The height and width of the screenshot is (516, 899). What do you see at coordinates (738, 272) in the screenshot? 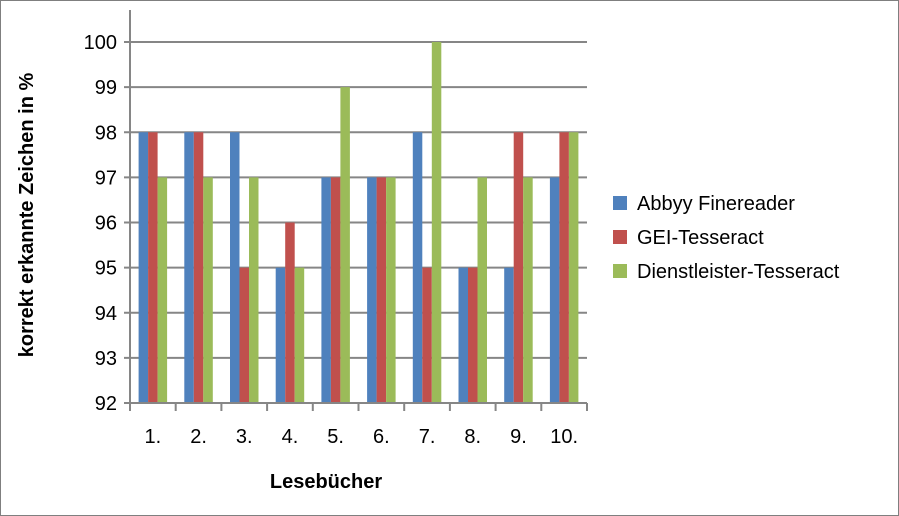
I see `legend-label: Dienstleister-Tesseract` at bounding box center [738, 272].